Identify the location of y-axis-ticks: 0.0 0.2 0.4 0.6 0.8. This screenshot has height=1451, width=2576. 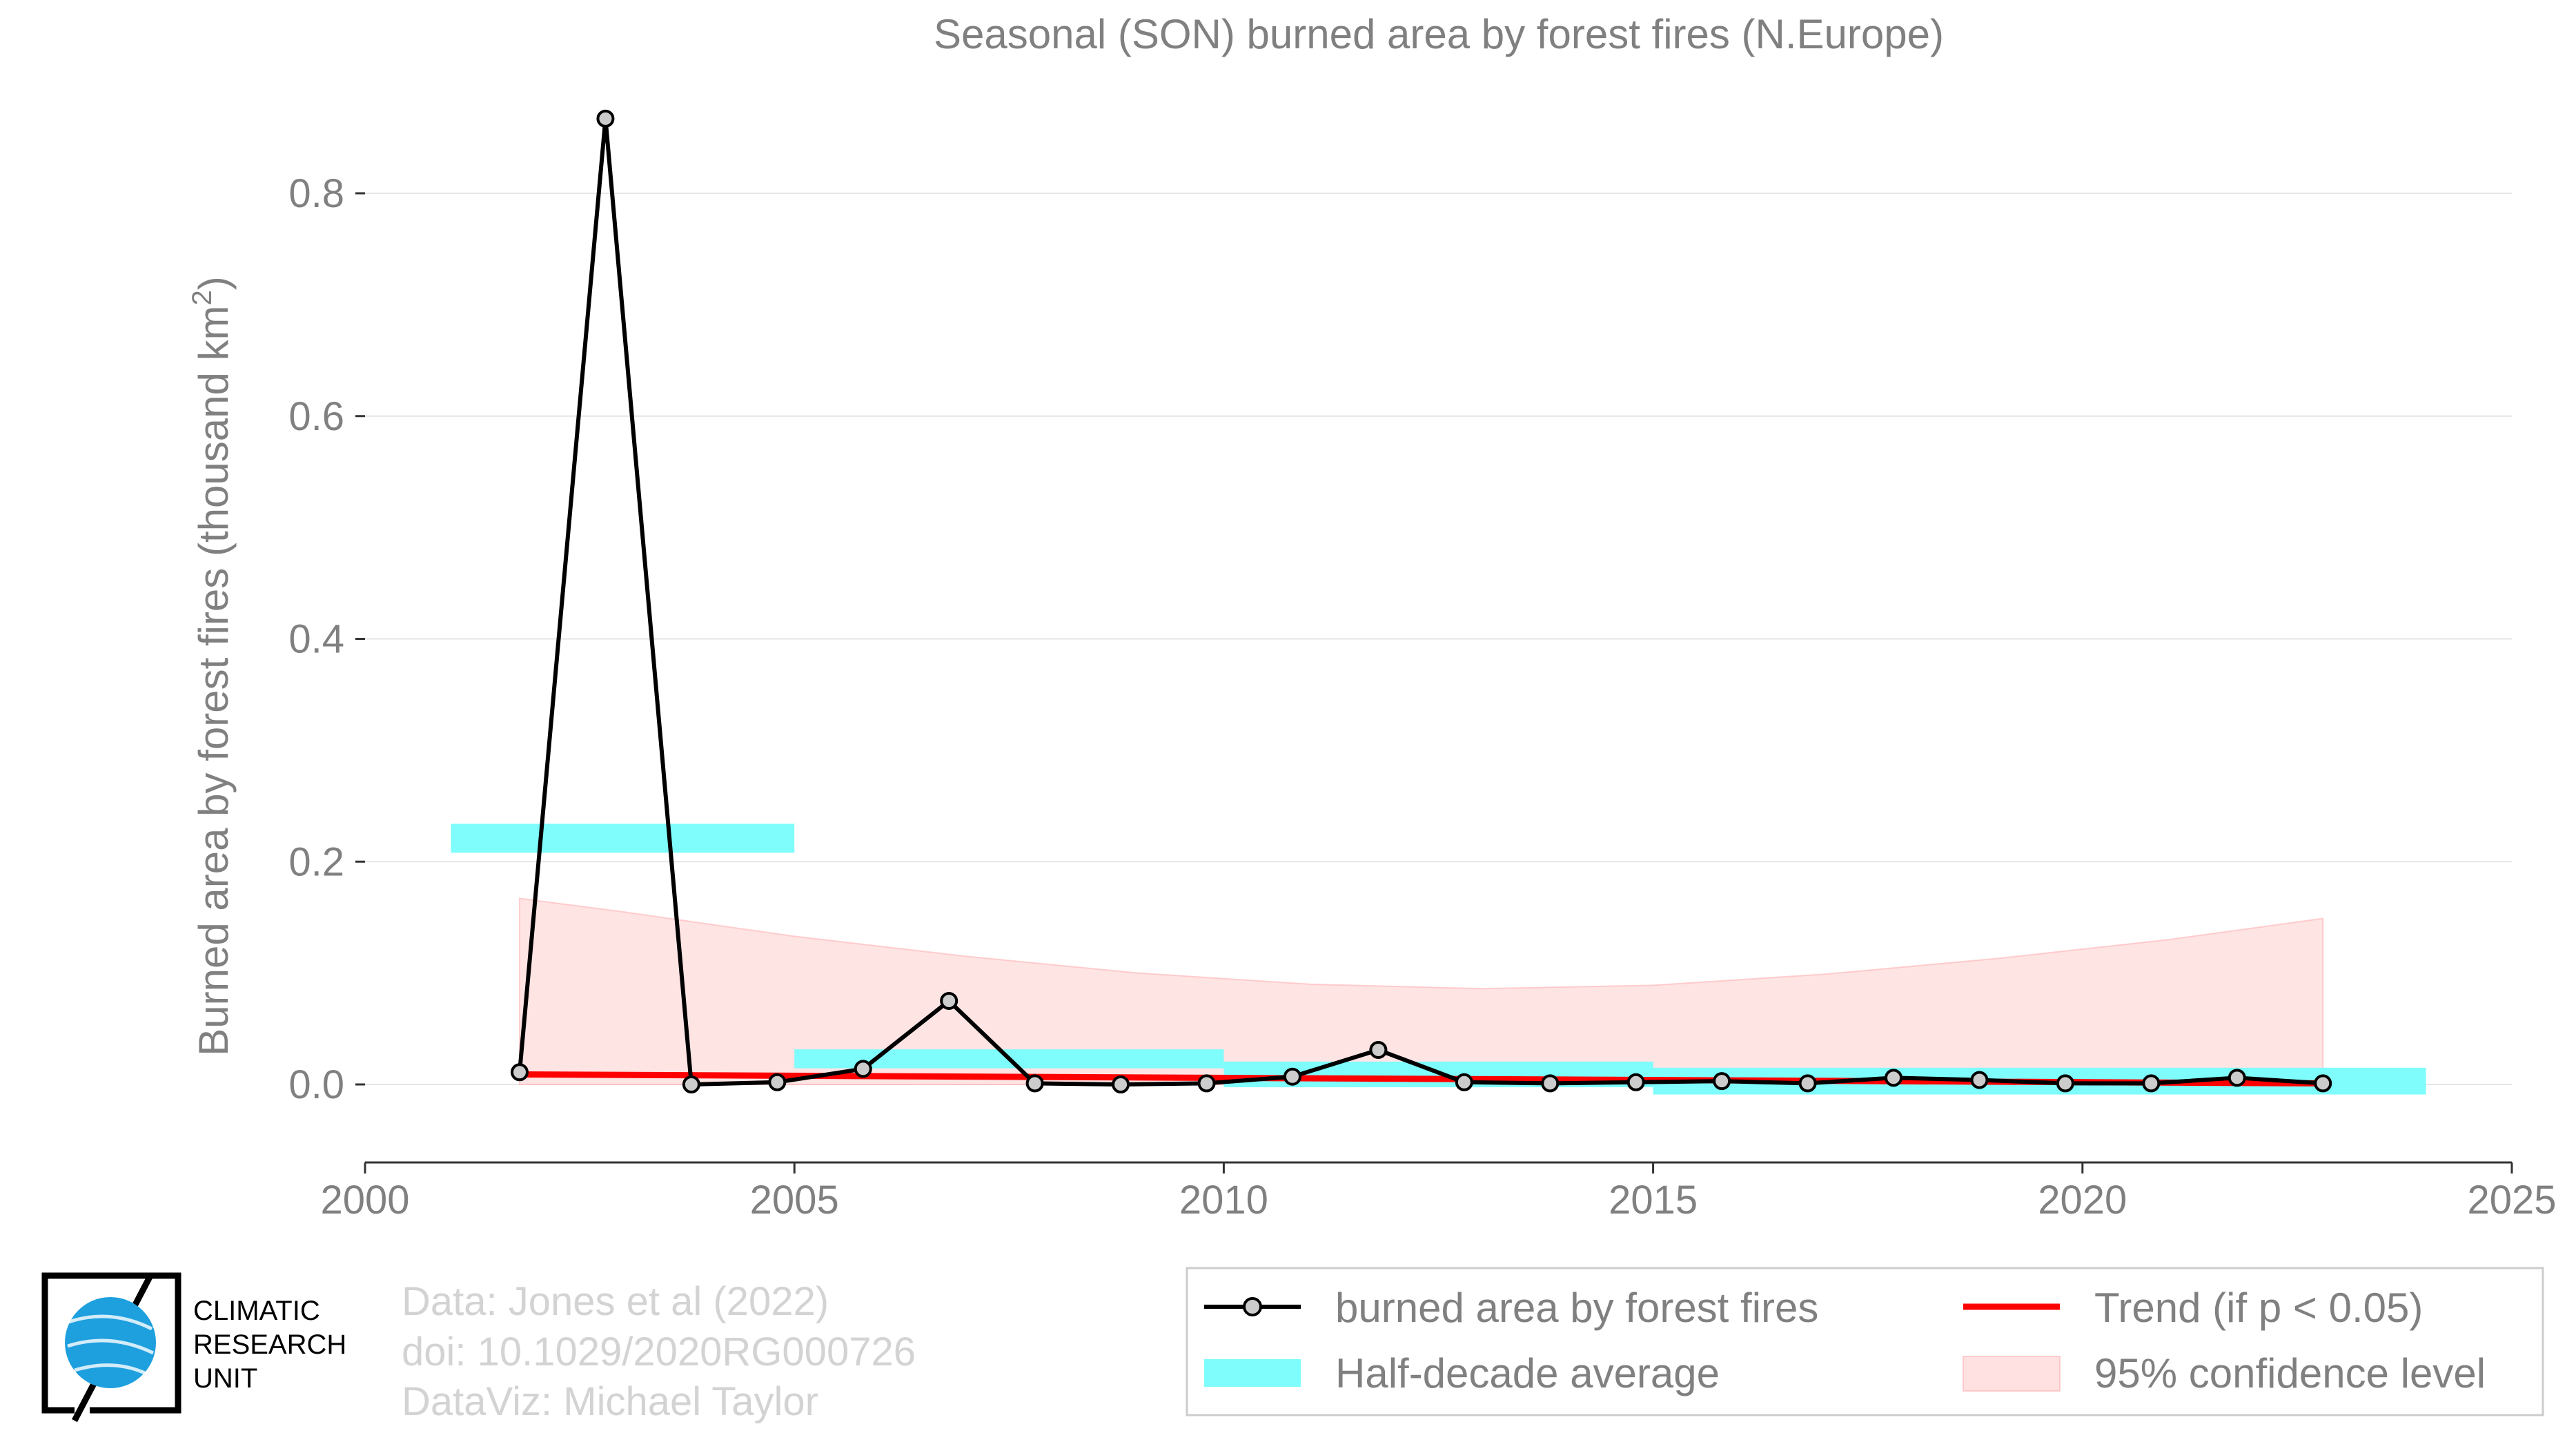
(326, 639).